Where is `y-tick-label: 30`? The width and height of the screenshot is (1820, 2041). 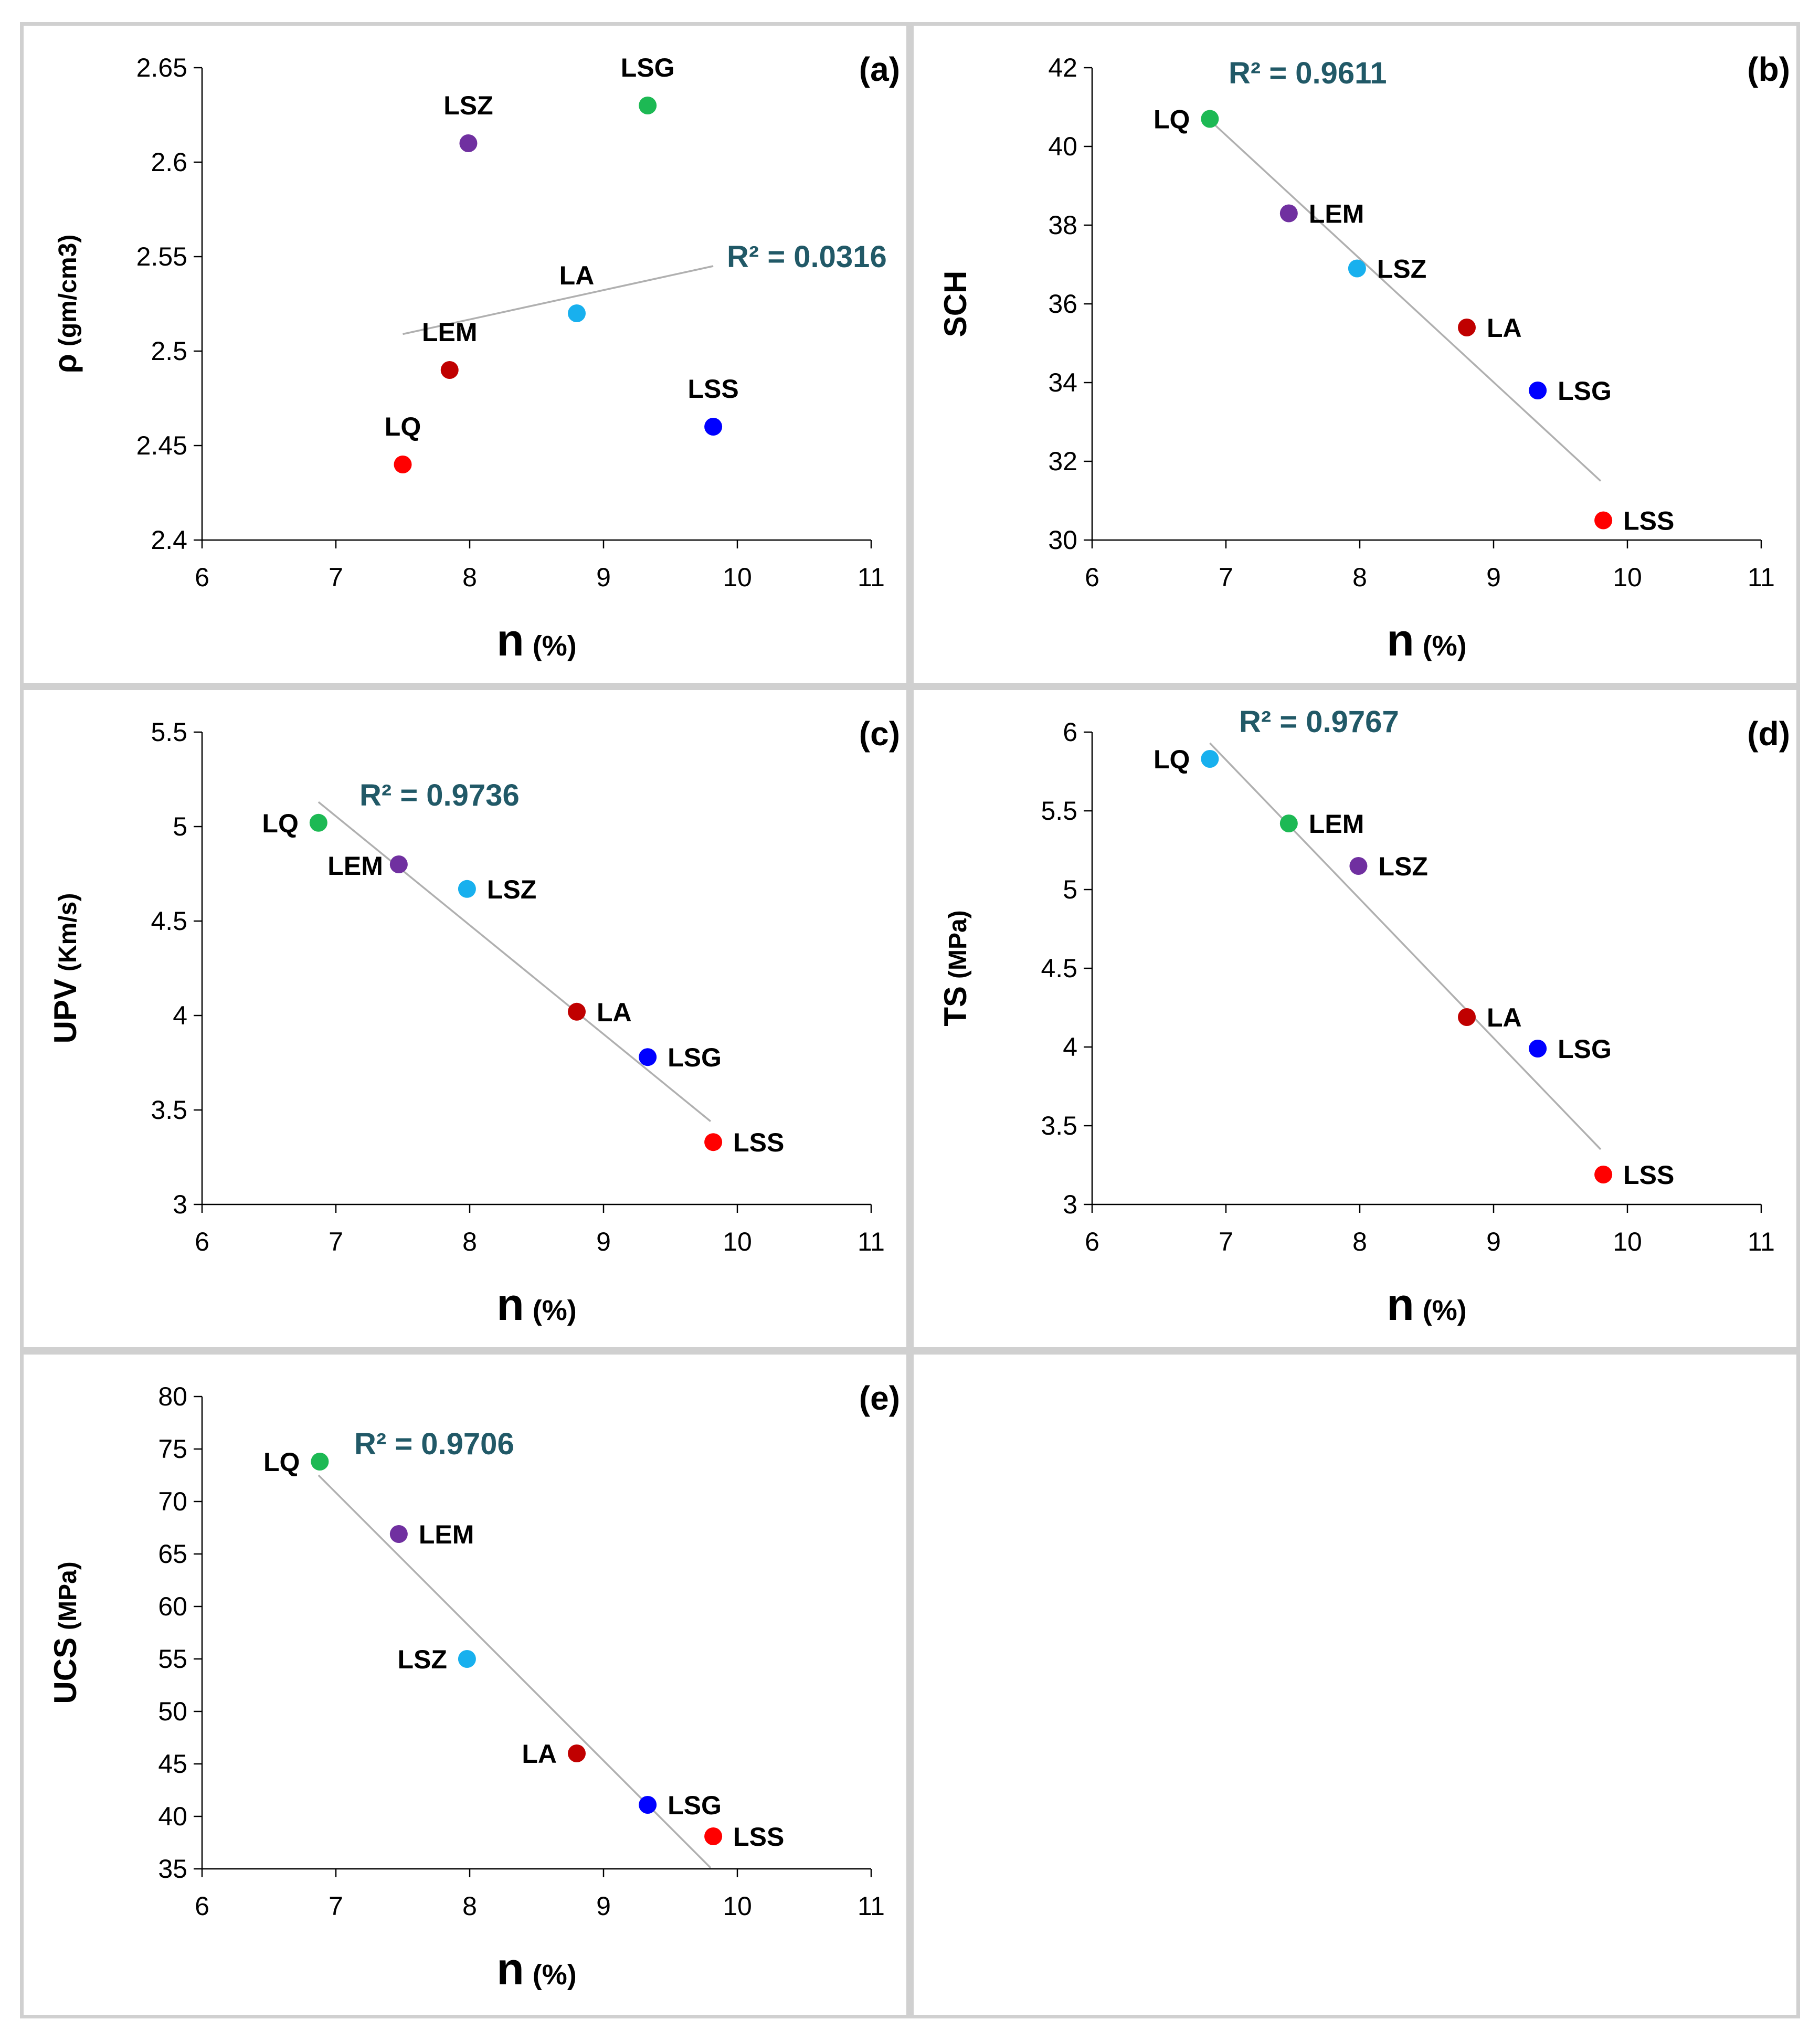
y-tick-label: 30 is located at coordinates (1062, 540).